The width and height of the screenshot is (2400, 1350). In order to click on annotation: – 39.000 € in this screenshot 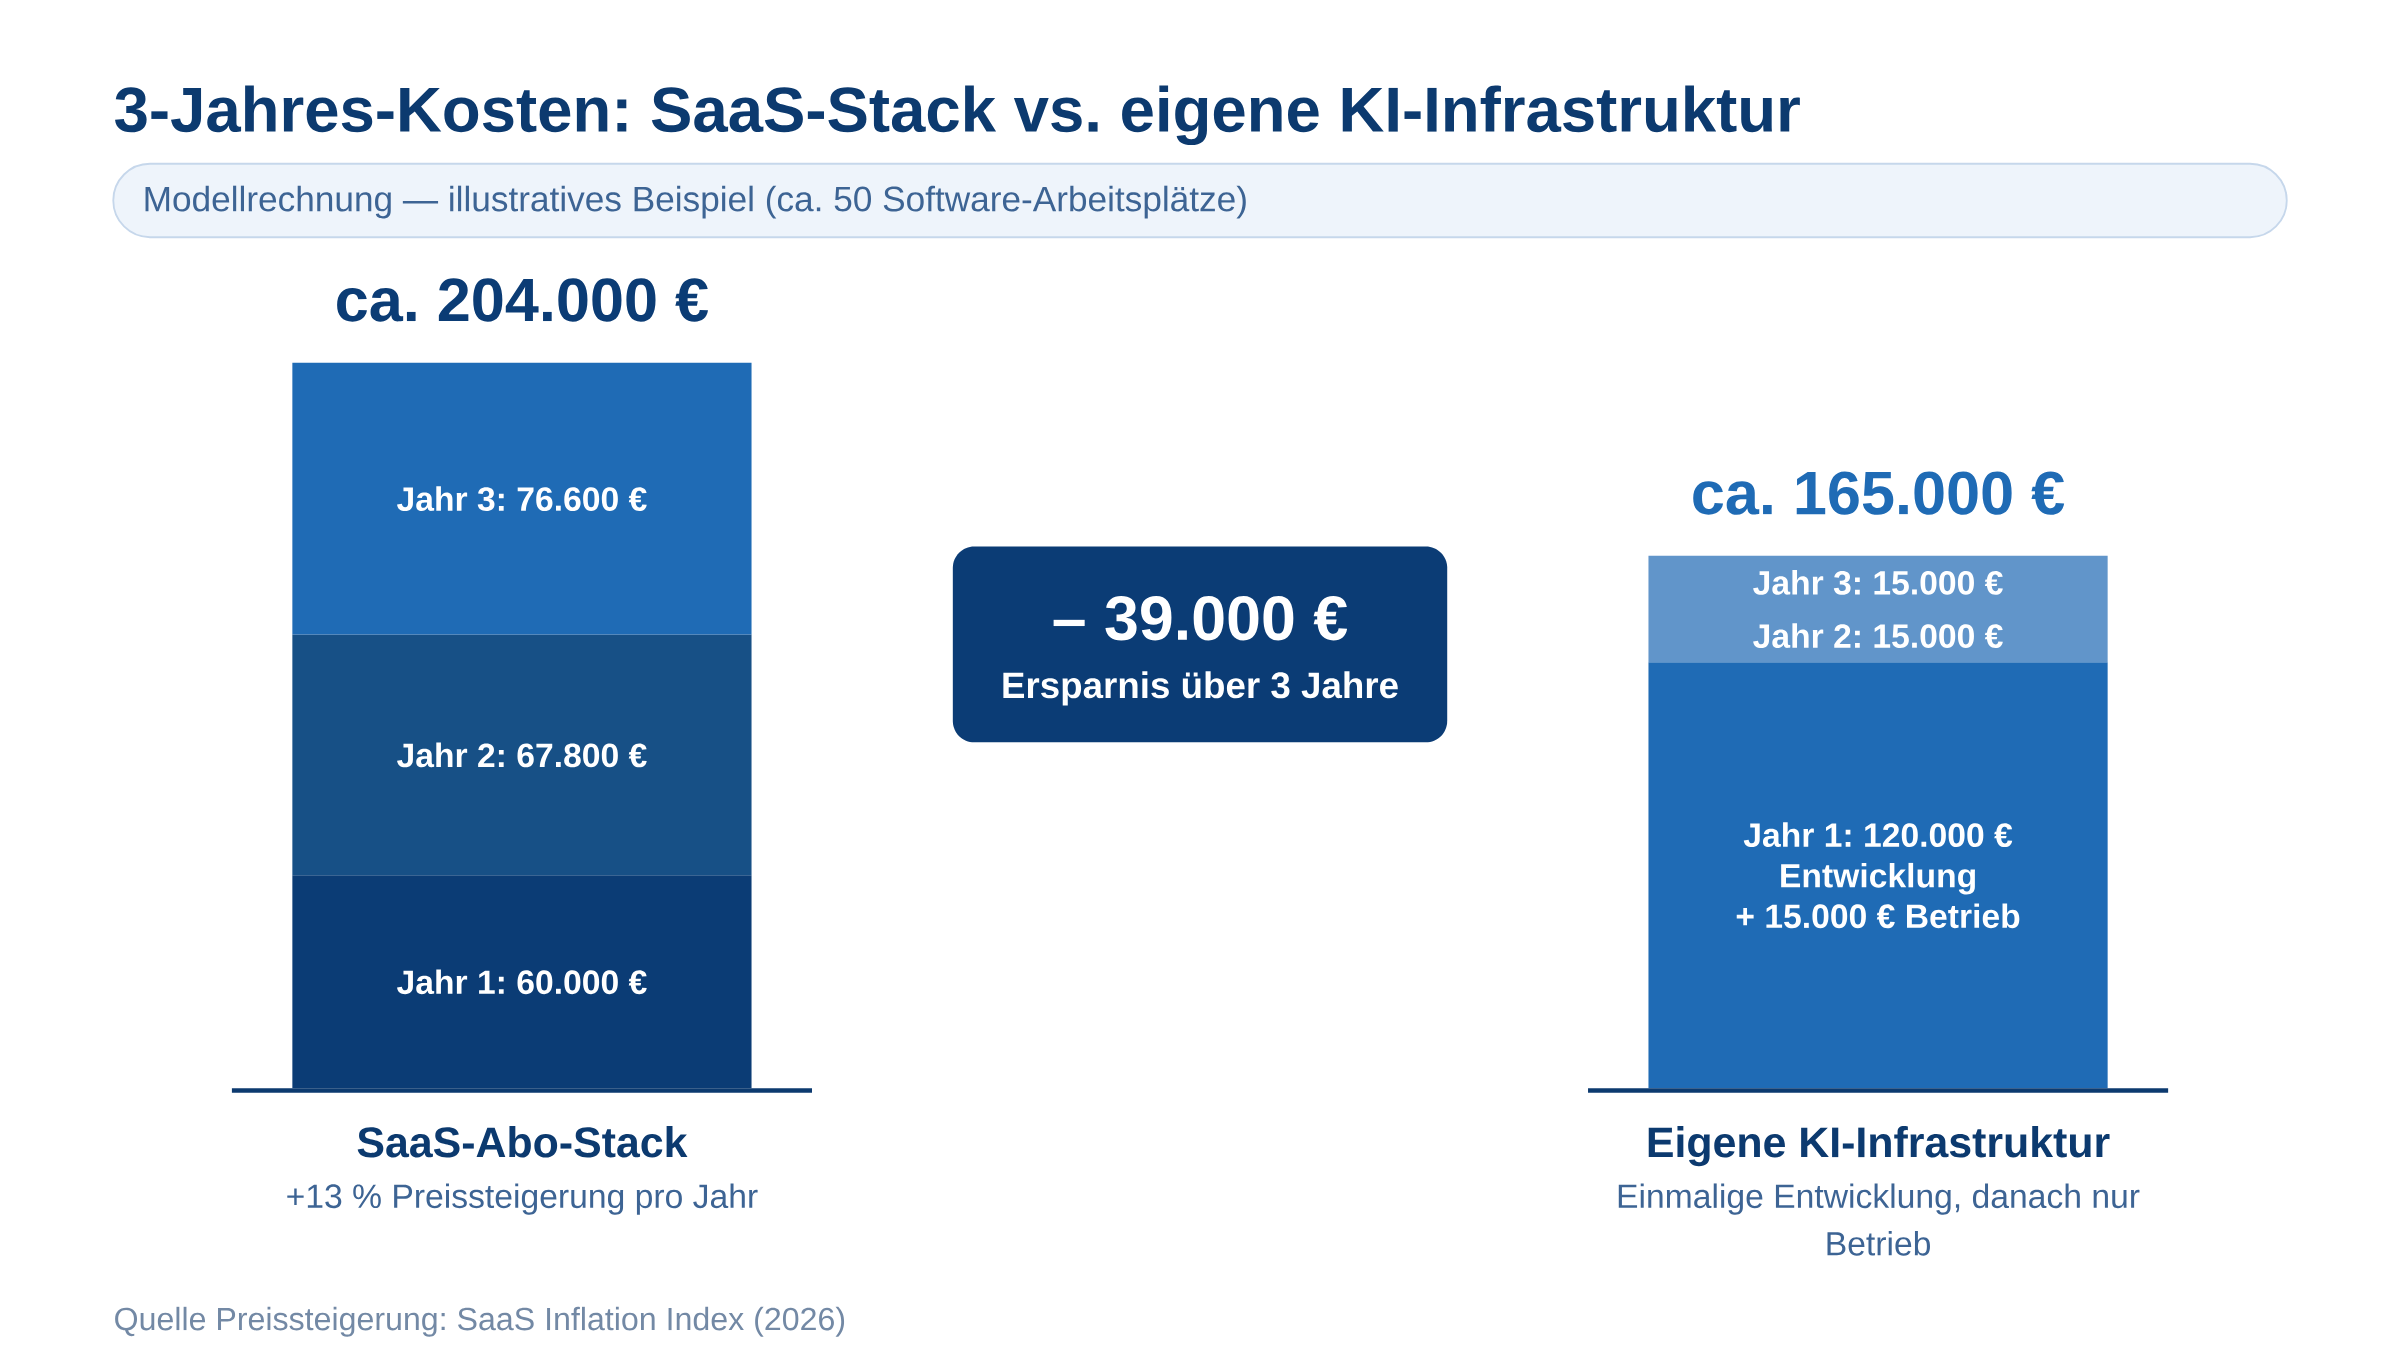, I will do `click(1200, 618)`.